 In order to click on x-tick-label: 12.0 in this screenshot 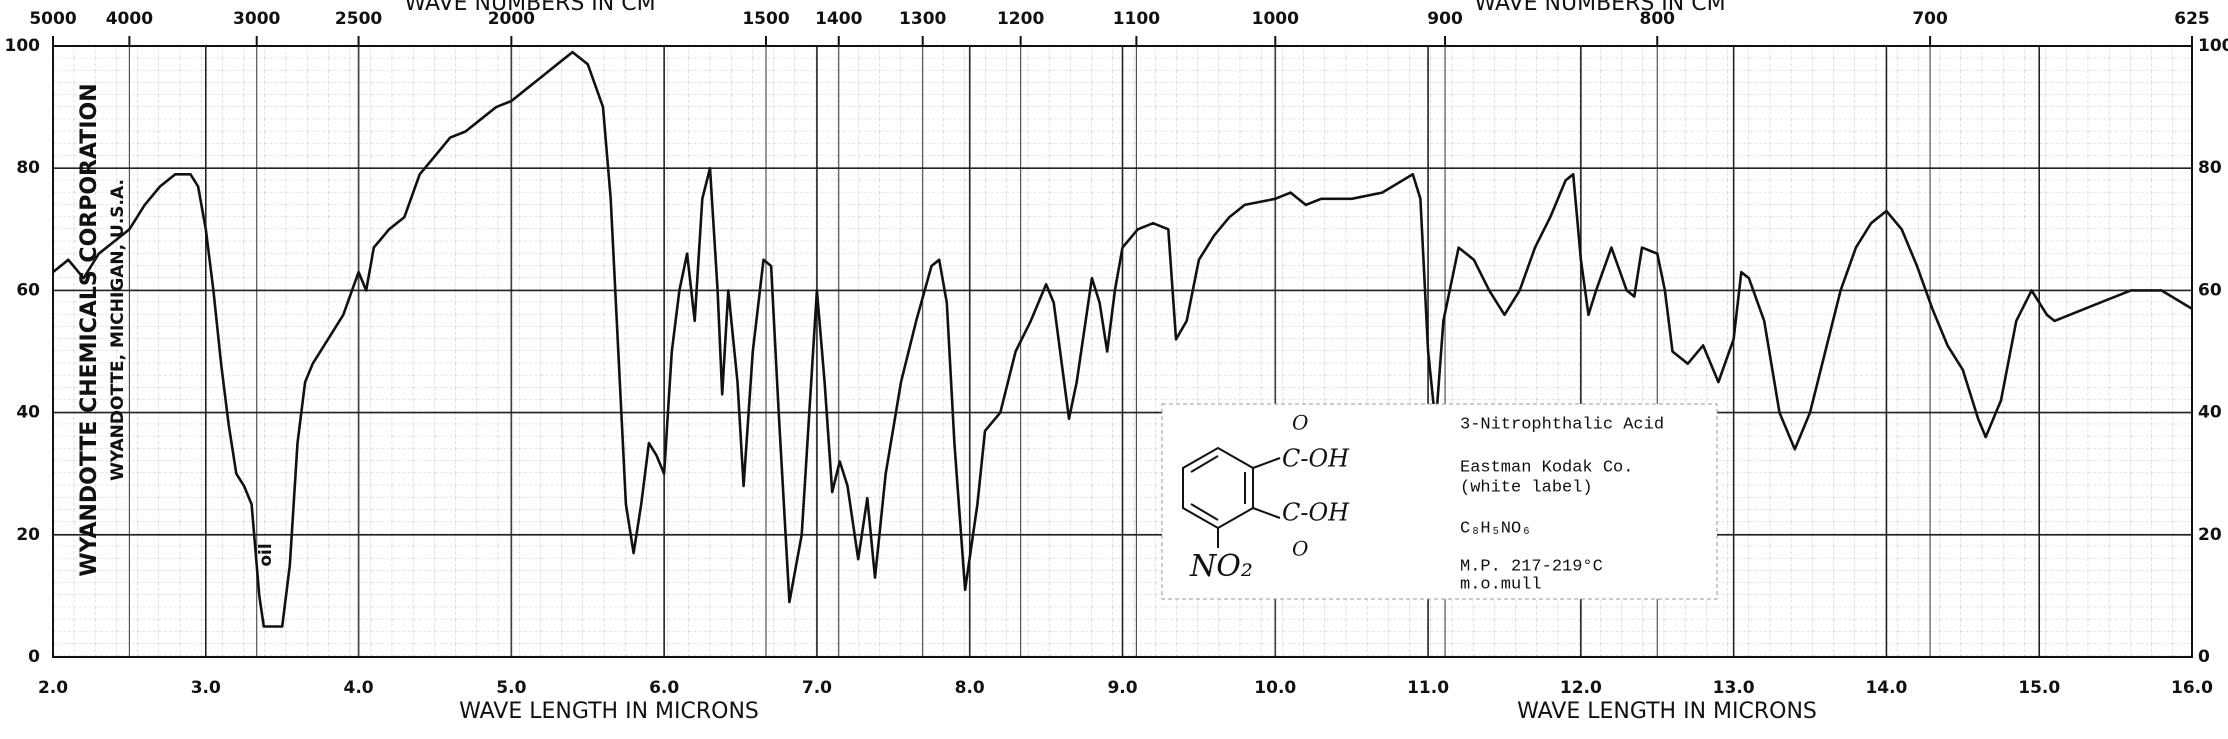, I will do `click(1581, 688)`.